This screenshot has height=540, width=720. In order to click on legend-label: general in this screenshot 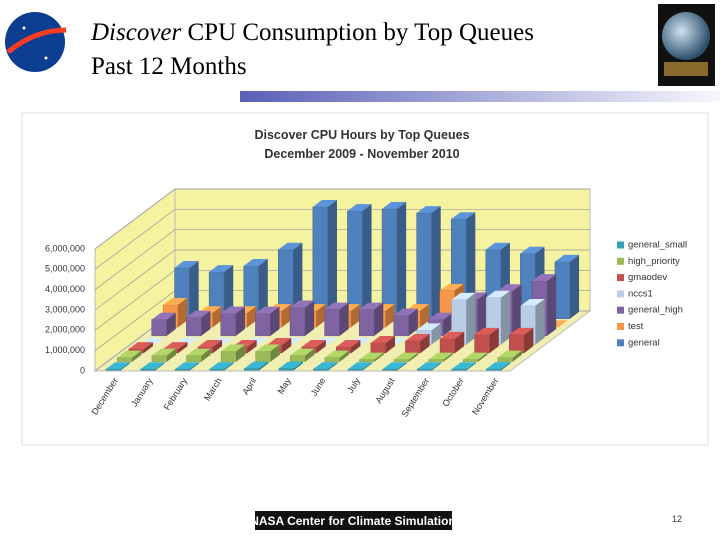, I will do `click(644, 342)`.